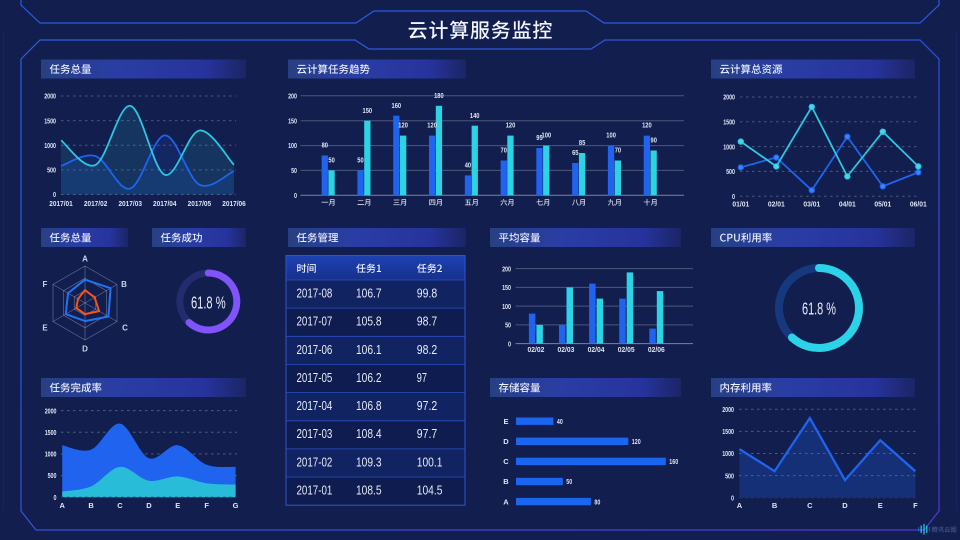 The image size is (960, 540). What do you see at coordinates (811, 203) in the screenshot?
I see `svg-text: 03/01` at bounding box center [811, 203].